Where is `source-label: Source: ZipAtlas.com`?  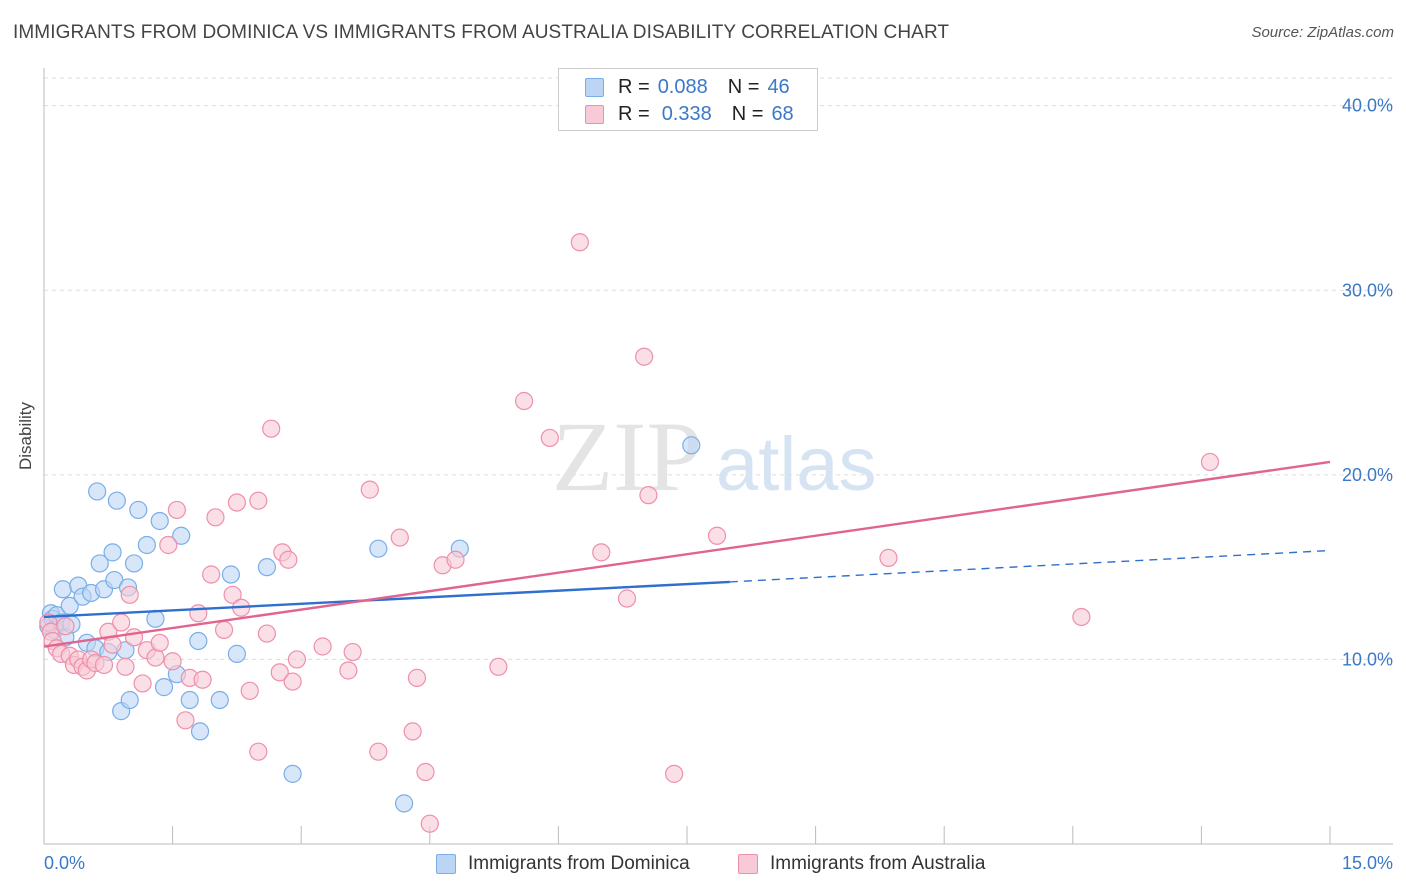 source-label: Source: ZipAtlas.com is located at coordinates (1322, 32).